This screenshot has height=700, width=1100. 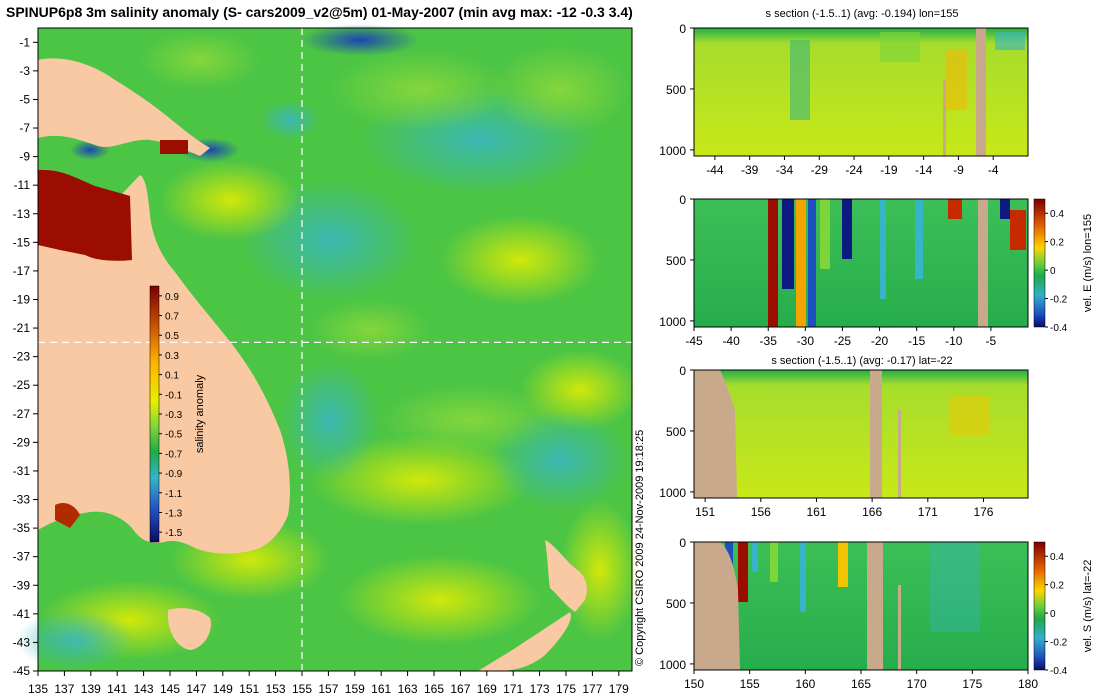 What do you see at coordinates (22, 500) in the screenshot?
I see `map-y-tick-label: -33` at bounding box center [22, 500].